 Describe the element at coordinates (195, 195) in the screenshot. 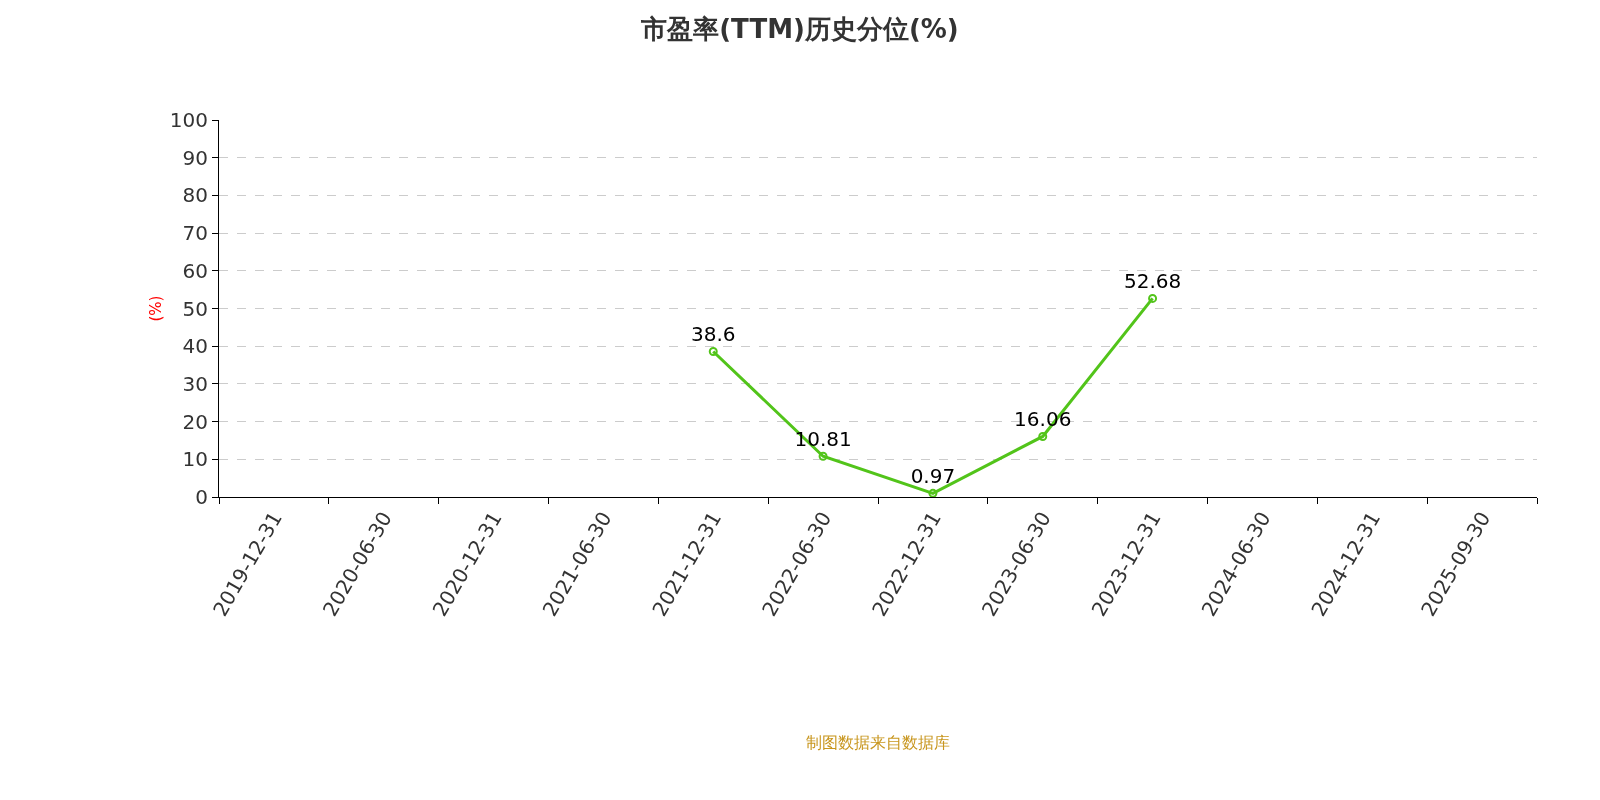

I see `y-tick-label: 80` at that location.